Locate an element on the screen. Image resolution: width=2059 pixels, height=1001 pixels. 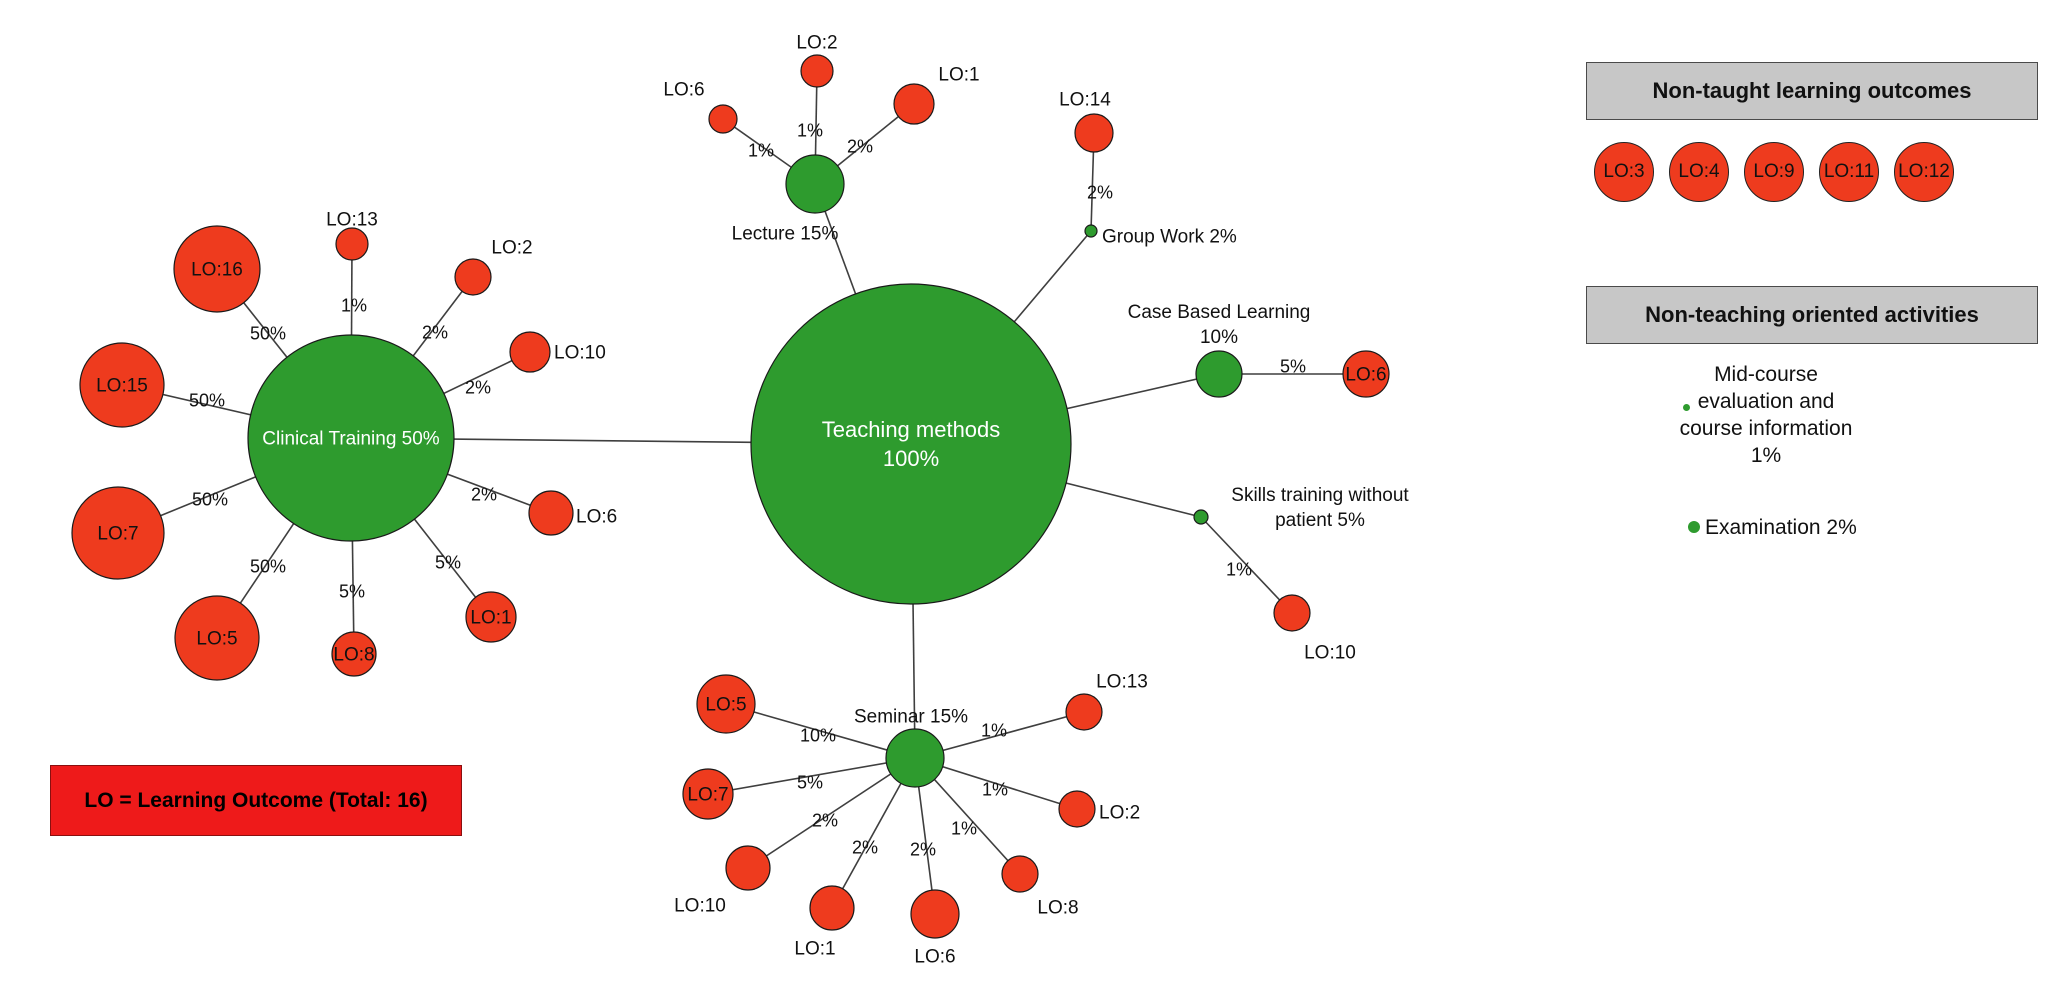
node-teaching is located at coordinates (911, 444).